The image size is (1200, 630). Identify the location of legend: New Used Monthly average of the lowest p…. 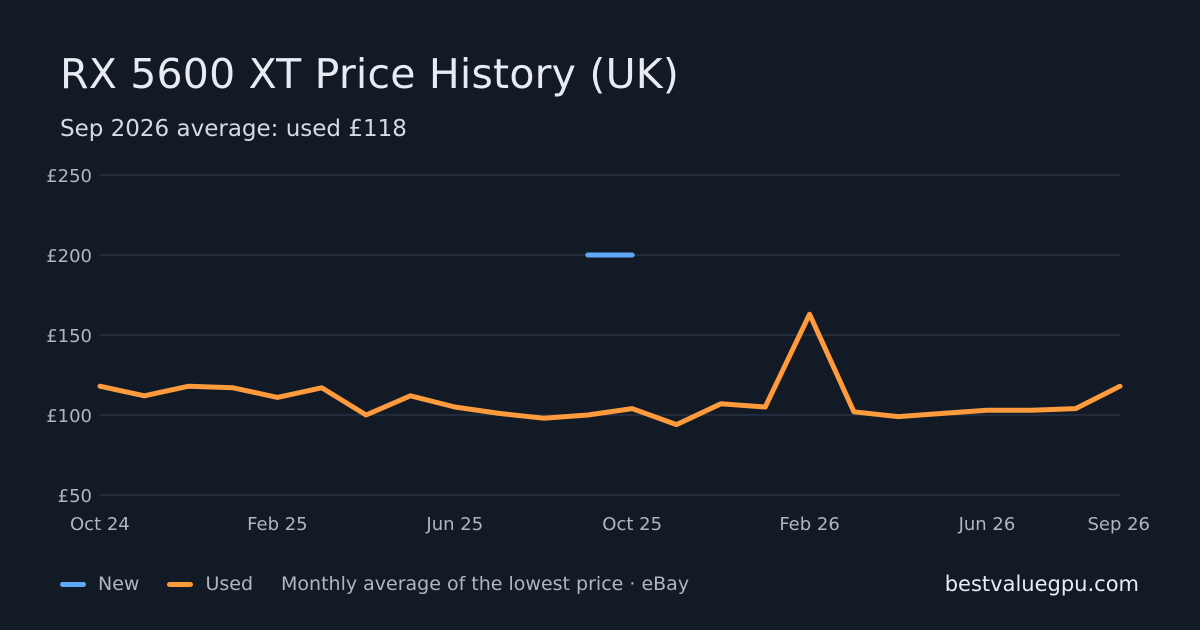
(374, 584).